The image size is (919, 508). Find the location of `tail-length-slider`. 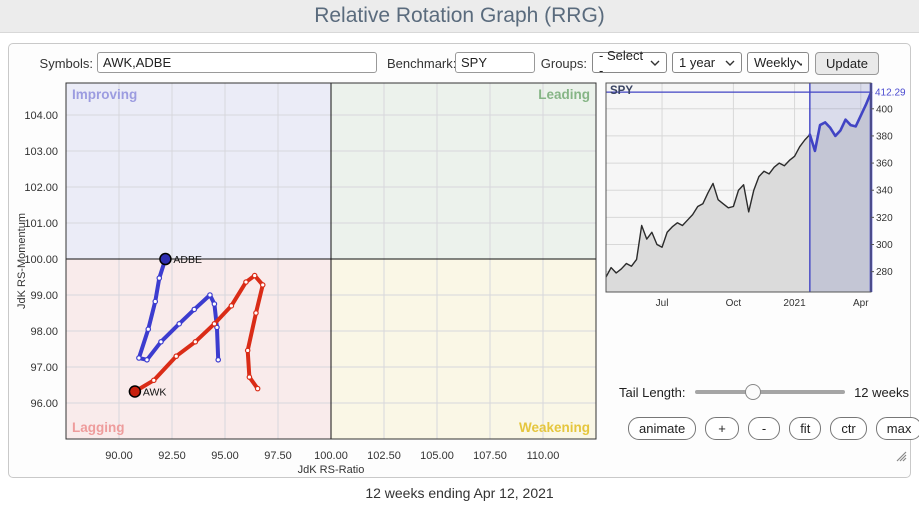

tail-length-slider is located at coordinates (770, 392).